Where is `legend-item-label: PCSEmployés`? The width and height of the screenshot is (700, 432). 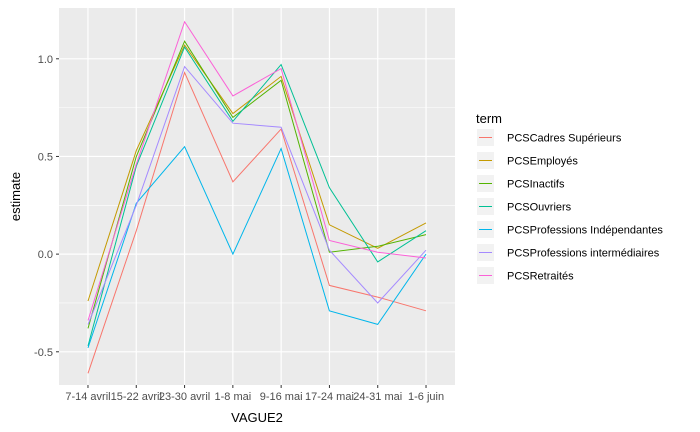 legend-item-label: PCSEmployés is located at coordinates (542, 162).